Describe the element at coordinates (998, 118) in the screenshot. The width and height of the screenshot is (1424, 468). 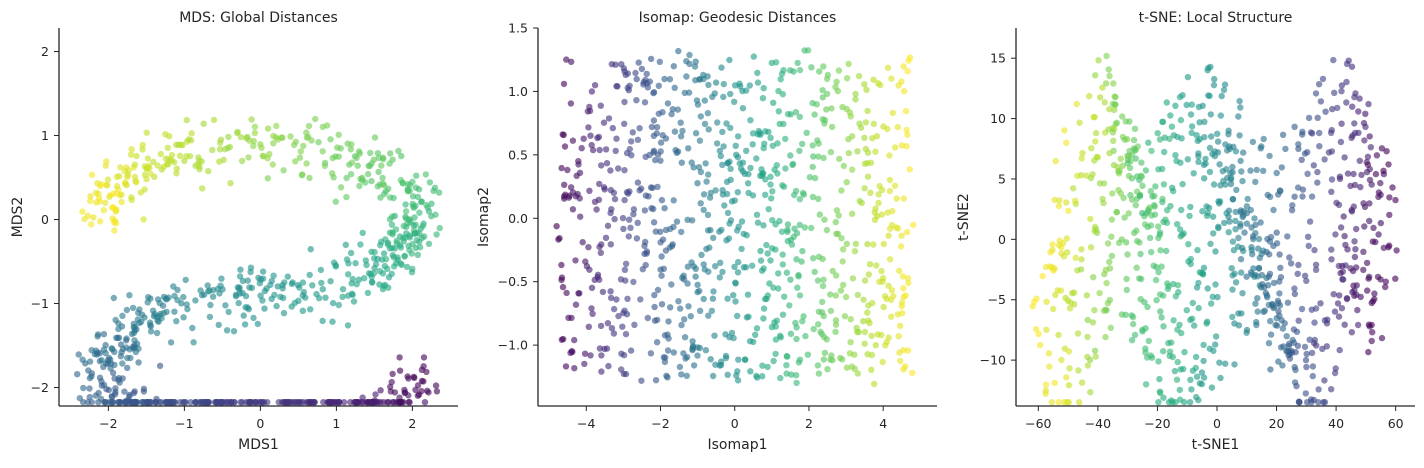
I see `tsne-y-tick-label: 10` at that location.